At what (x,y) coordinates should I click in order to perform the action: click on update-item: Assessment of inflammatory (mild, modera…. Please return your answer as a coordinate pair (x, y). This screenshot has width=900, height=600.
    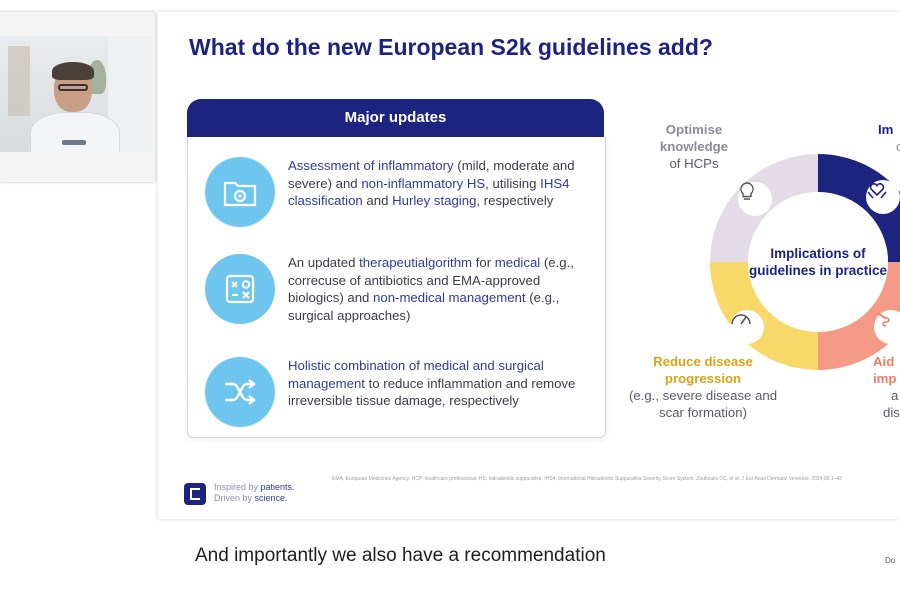
    Looking at the image, I should click on (396, 197).